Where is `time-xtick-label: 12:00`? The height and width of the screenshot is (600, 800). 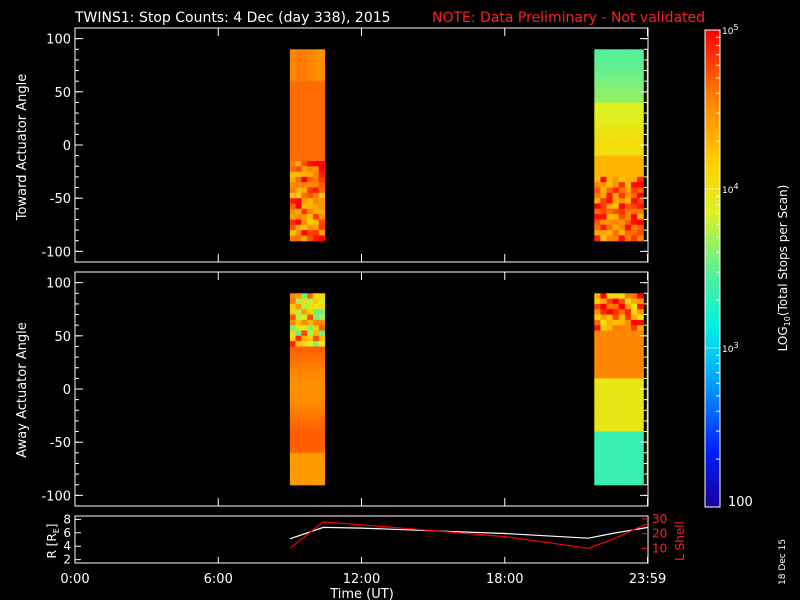
time-xtick-label: 12:00 is located at coordinates (361, 579).